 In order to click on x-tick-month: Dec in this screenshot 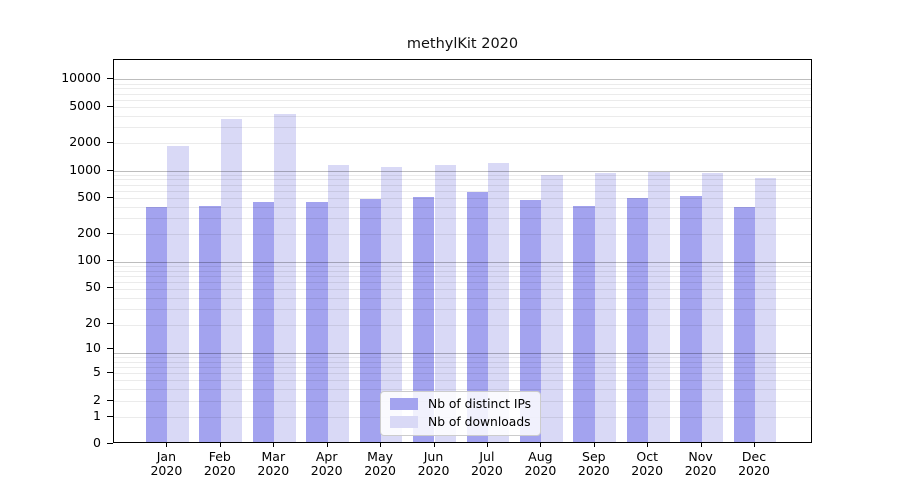, I will do `click(754, 456)`.